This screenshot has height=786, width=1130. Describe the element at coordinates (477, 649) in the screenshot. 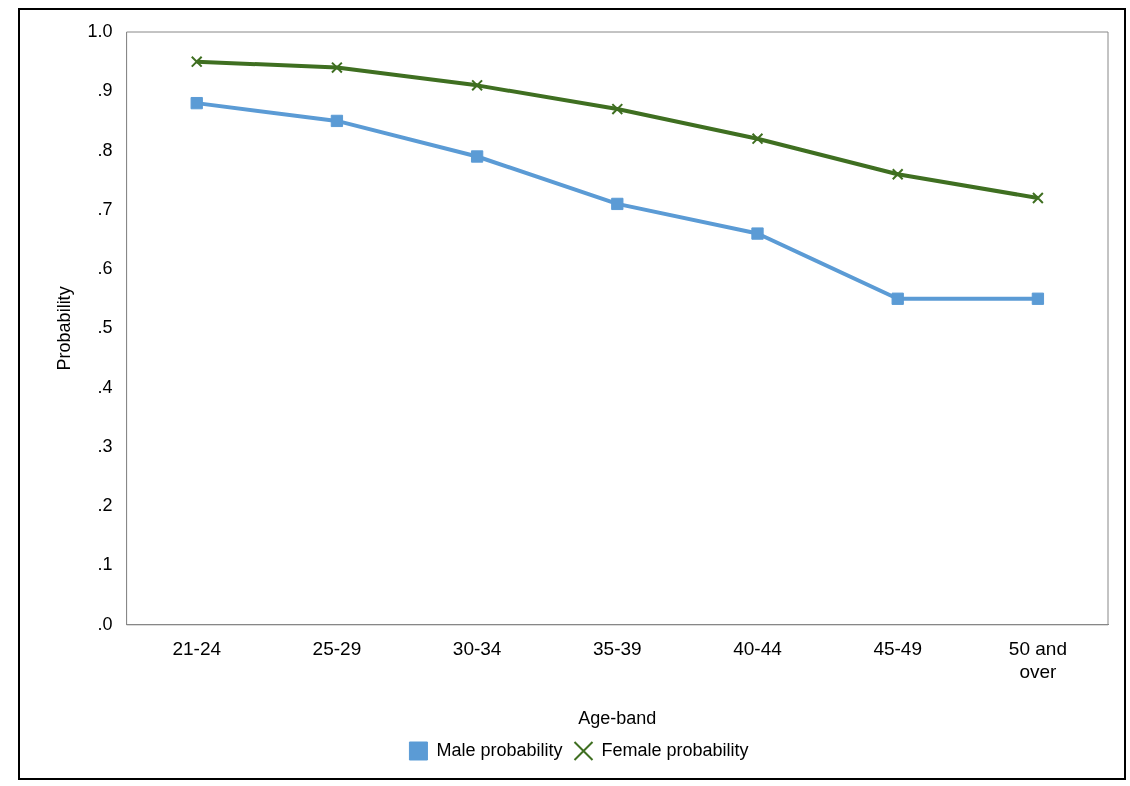

I see `x-tick-label: 30-34` at that location.